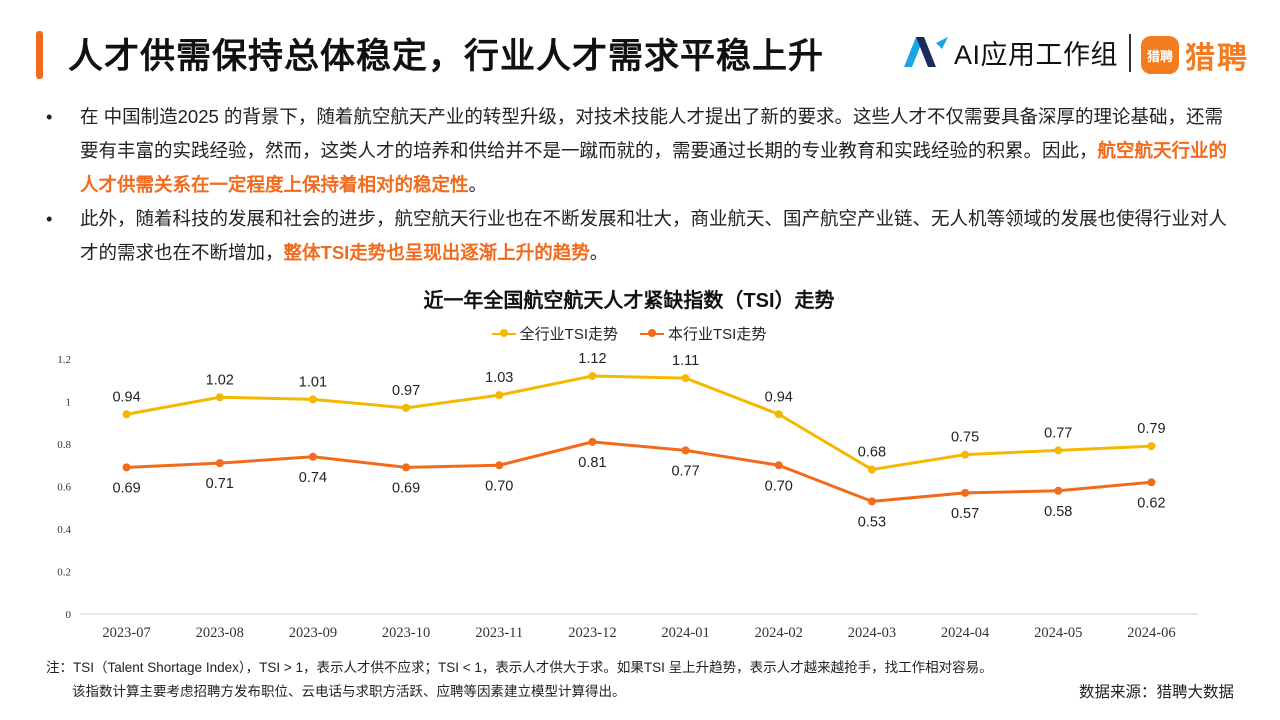 Image resolution: width=1280 pixels, height=720 pixels. I want to click on ai-logo-icon, so click(926, 52).